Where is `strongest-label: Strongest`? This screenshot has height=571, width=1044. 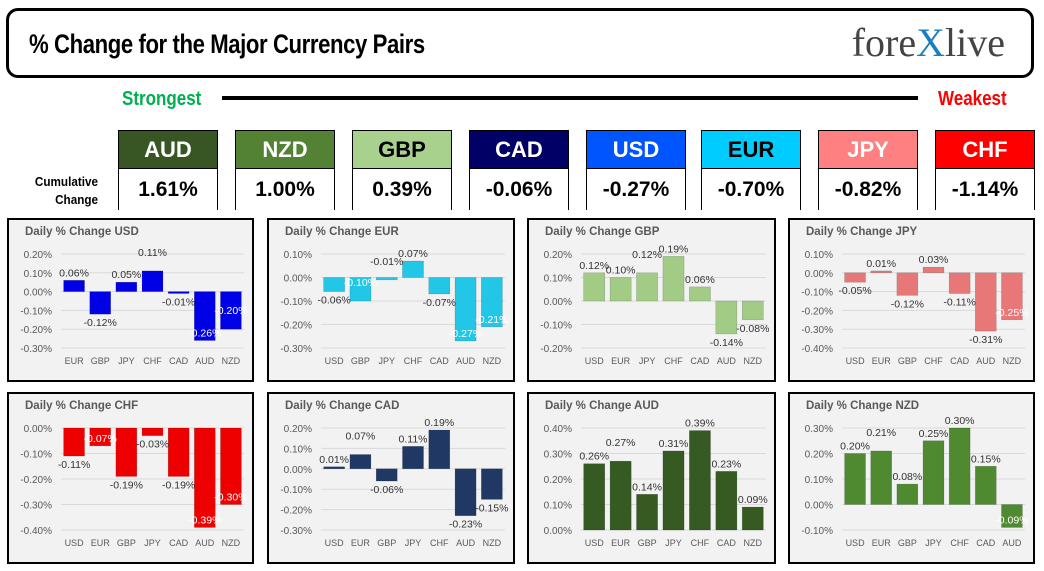 strongest-label: Strongest is located at coordinates (162, 99).